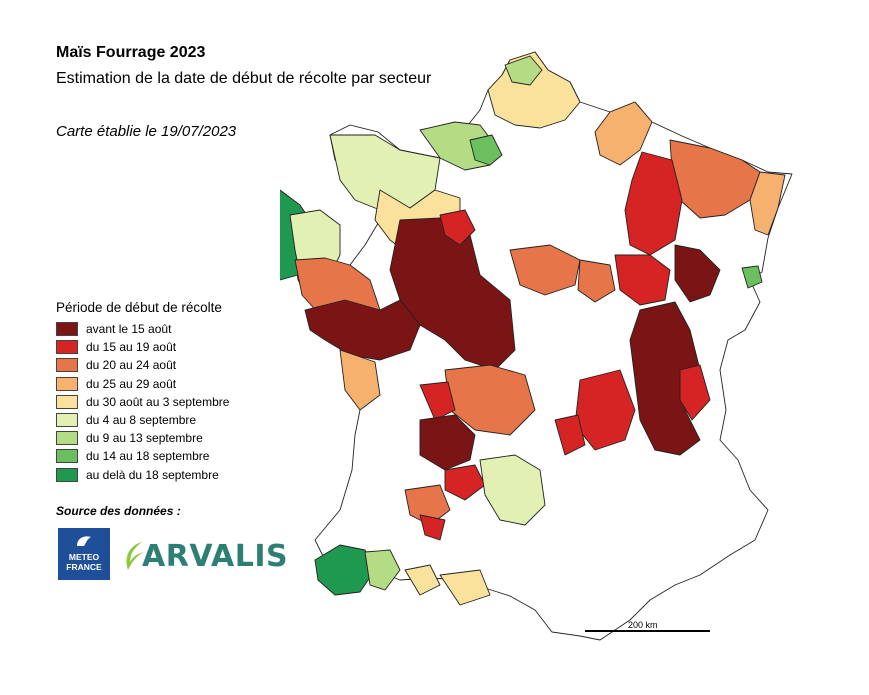  I want to click on region-poitou, so click(362, 330).